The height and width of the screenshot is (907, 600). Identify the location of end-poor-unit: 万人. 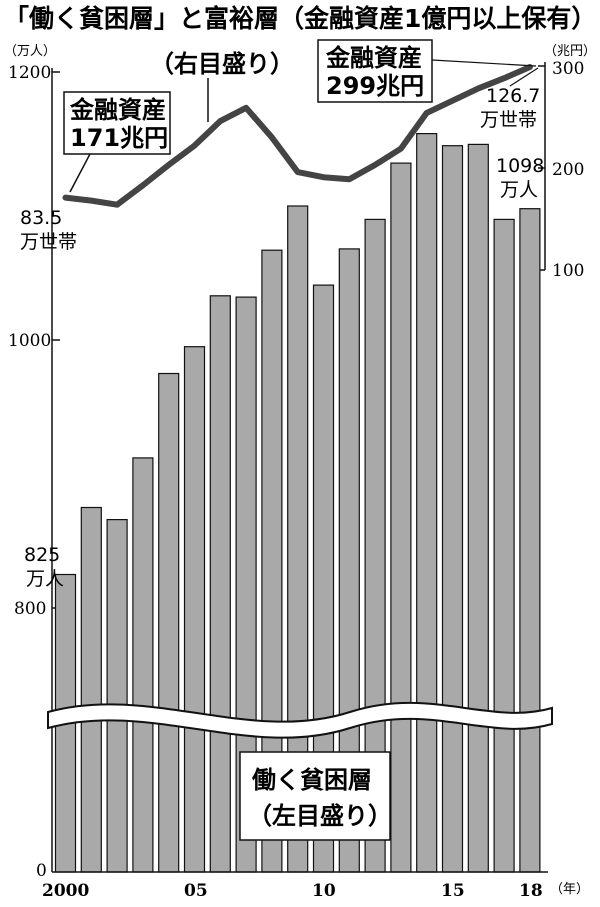
(519, 190).